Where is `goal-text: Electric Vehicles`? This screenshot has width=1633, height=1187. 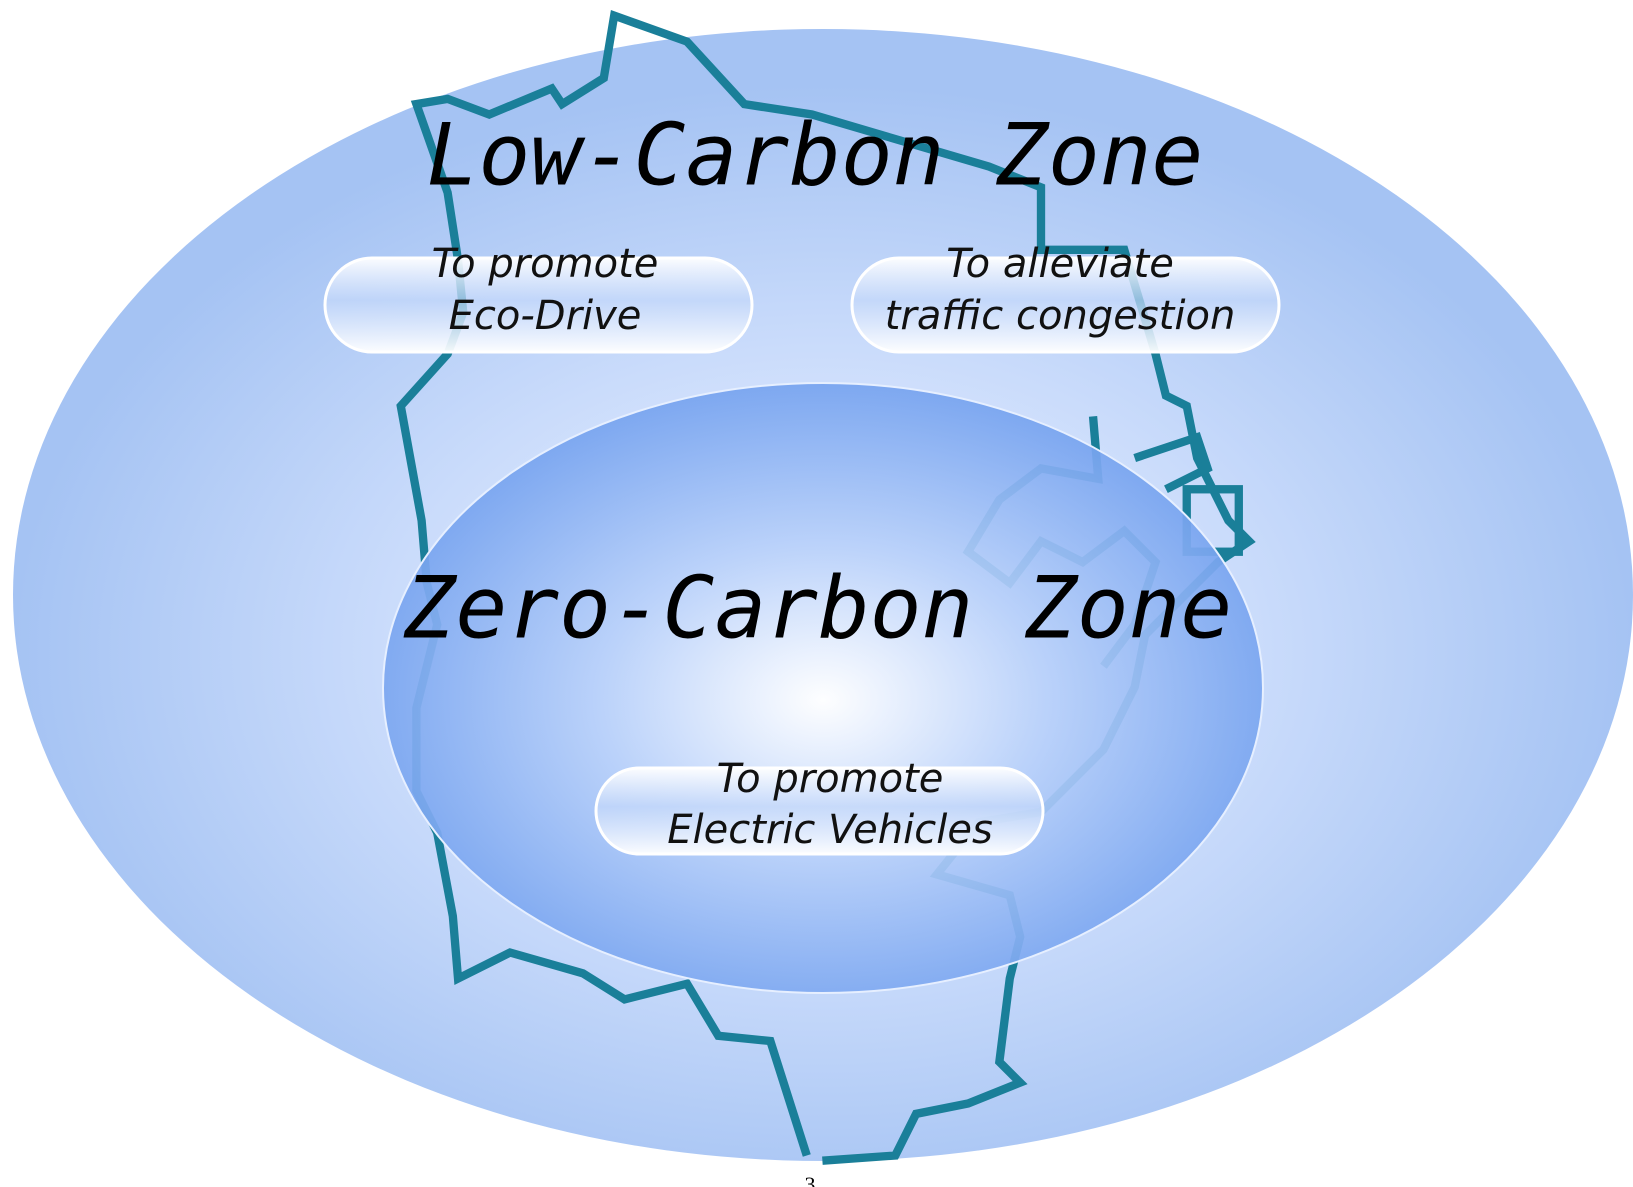
goal-text: Electric Vehicles is located at coordinates (830, 830).